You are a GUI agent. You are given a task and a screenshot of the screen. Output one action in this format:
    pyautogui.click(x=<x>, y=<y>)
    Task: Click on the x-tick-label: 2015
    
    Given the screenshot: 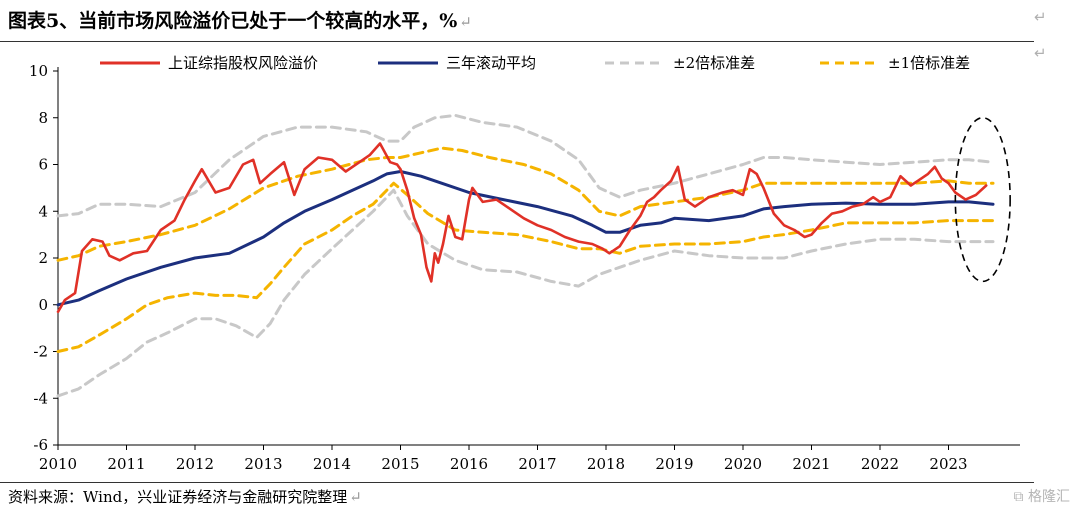 What is the action you would take?
    pyautogui.click(x=400, y=464)
    